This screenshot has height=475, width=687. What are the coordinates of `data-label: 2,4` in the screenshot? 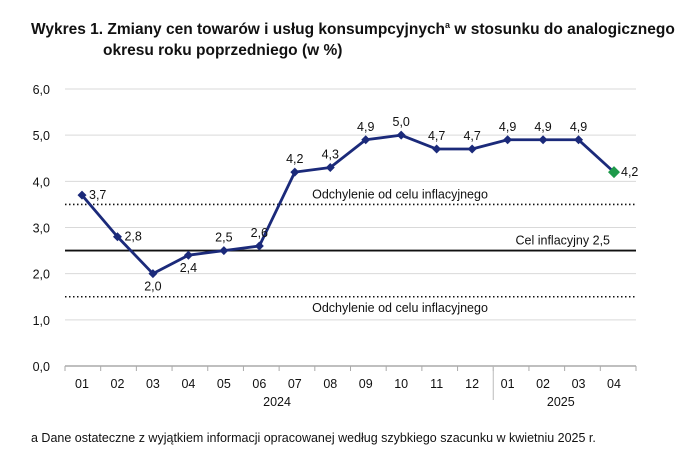 It's located at (188, 268).